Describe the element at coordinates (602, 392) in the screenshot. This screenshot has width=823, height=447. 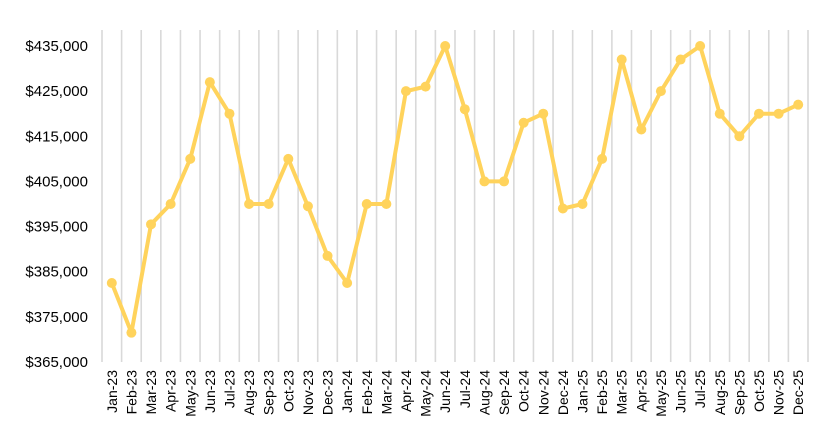
I see `x-tick-label: Feb-25` at that location.